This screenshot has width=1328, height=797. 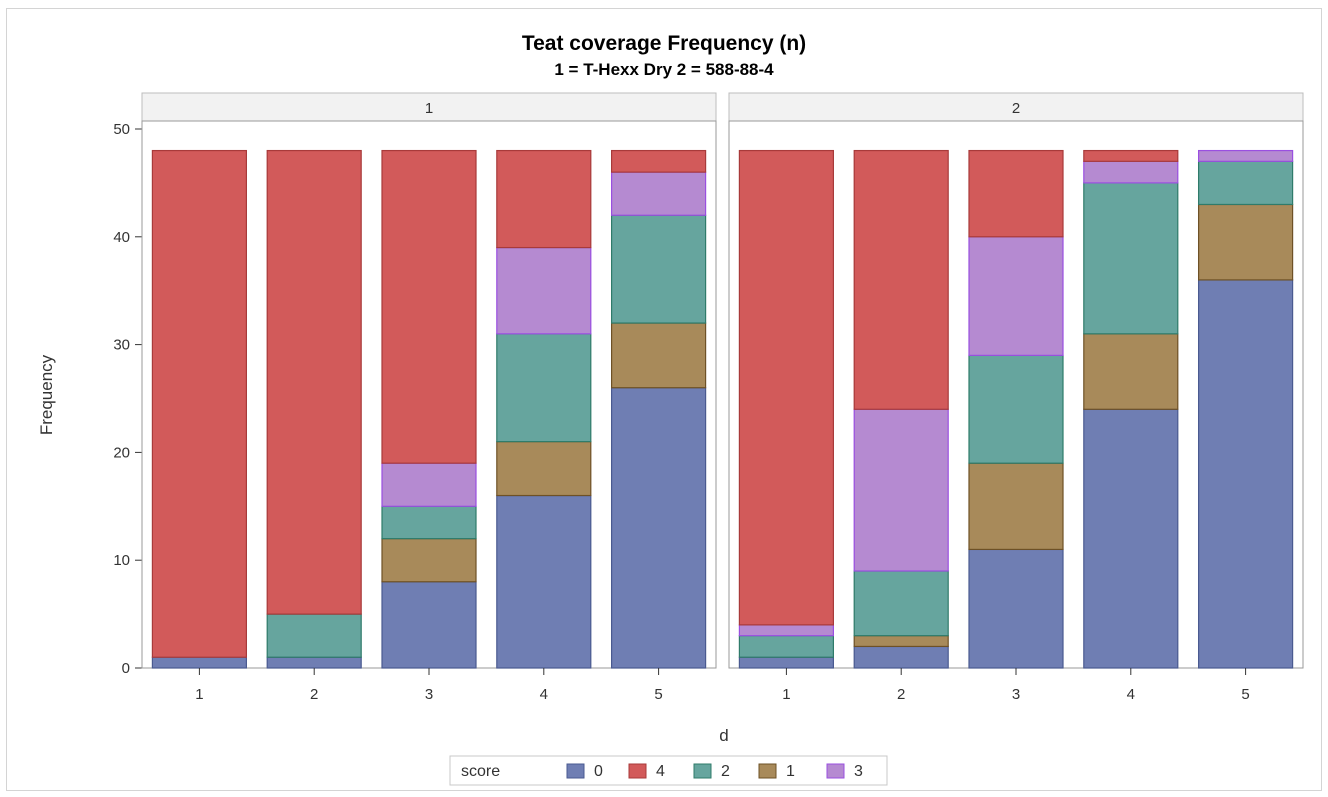 I want to click on y-tick-label: 30, so click(x=121, y=345).